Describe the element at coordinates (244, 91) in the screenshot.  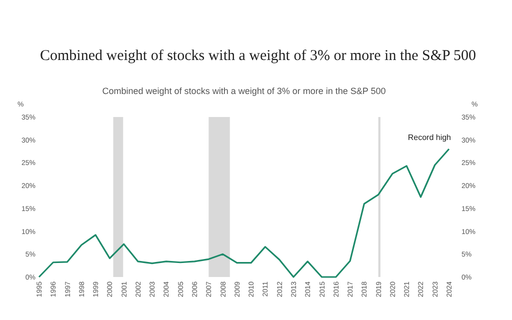
I see `chart-subtitle: Combined weight of stocks with a weight of 3% or more in the S&P 500` at that location.